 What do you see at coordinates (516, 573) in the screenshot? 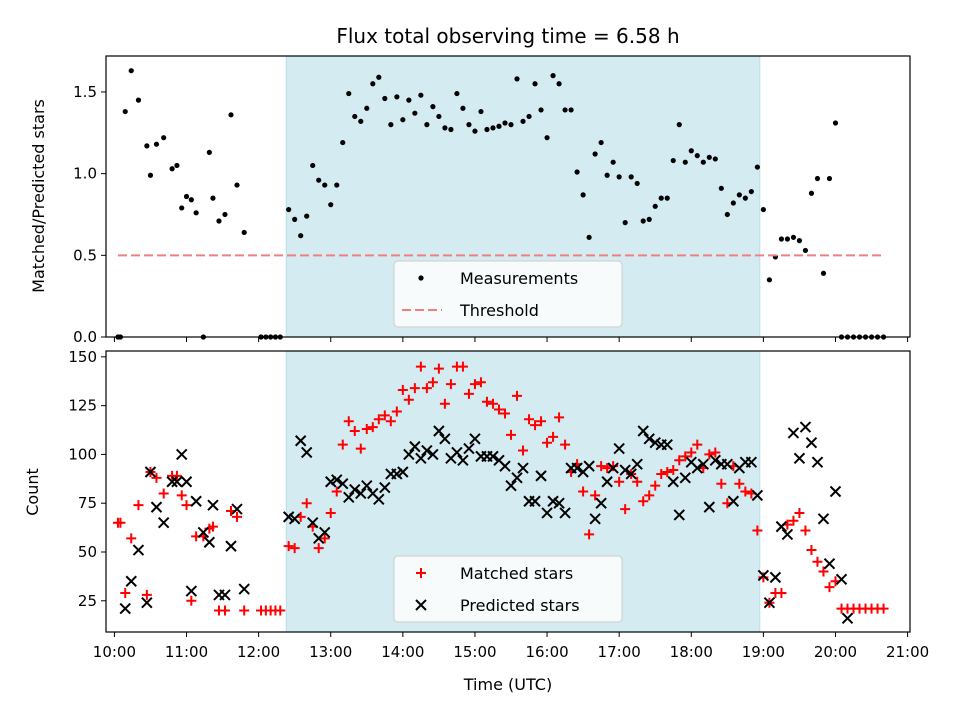
I see `legend-label: Matched stars` at bounding box center [516, 573].